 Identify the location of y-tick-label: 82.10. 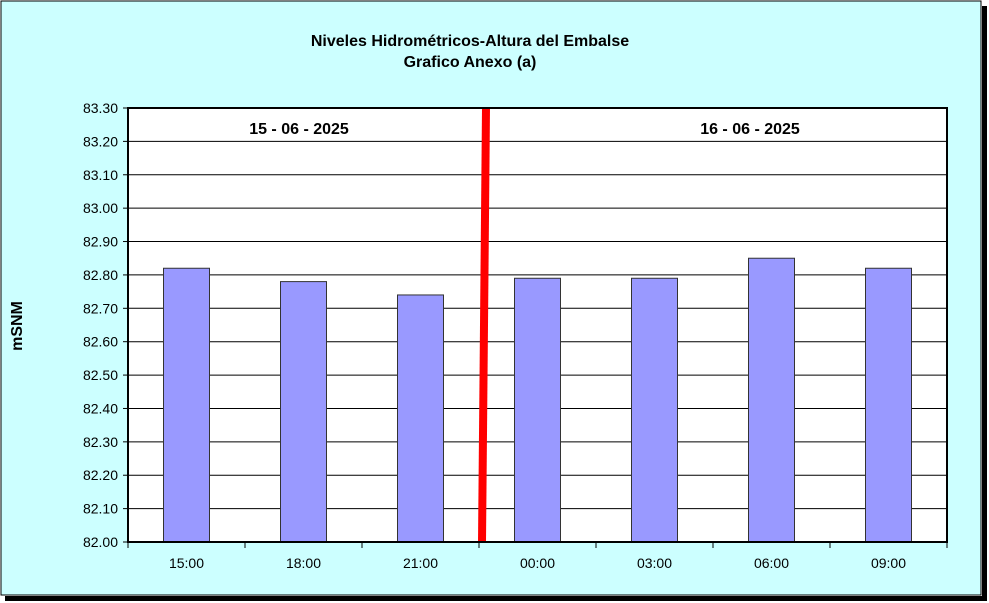
(100, 509).